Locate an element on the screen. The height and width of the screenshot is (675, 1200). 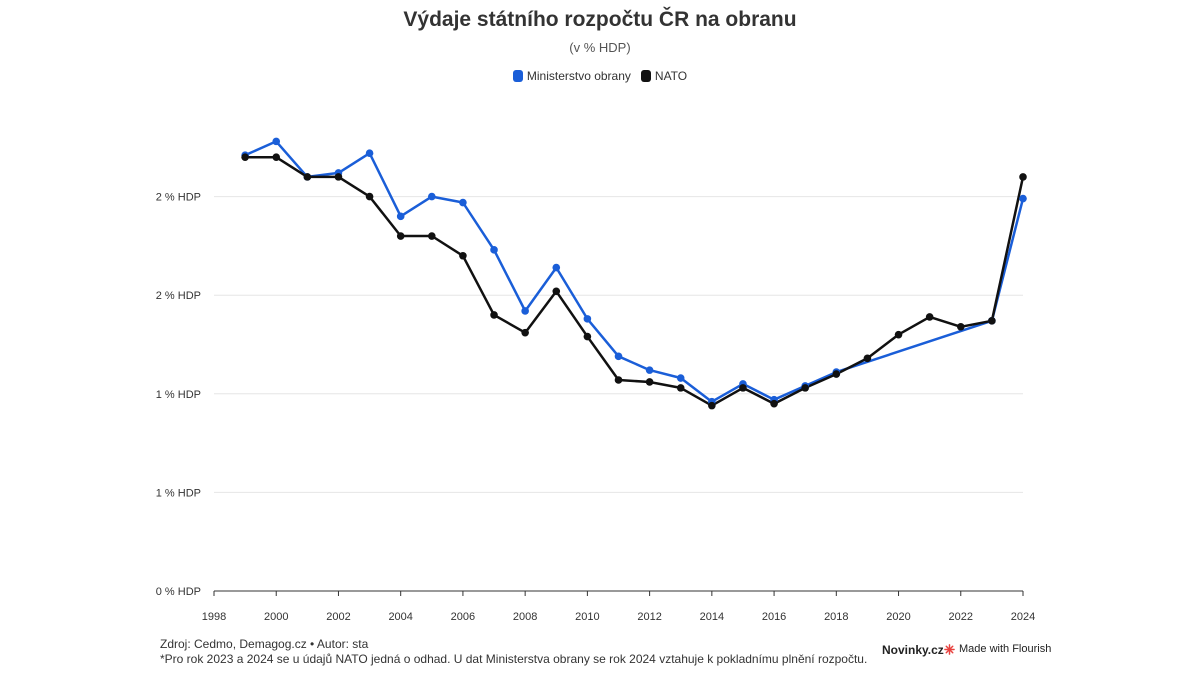
x-tick-label: 2012 is located at coordinates (649, 617).